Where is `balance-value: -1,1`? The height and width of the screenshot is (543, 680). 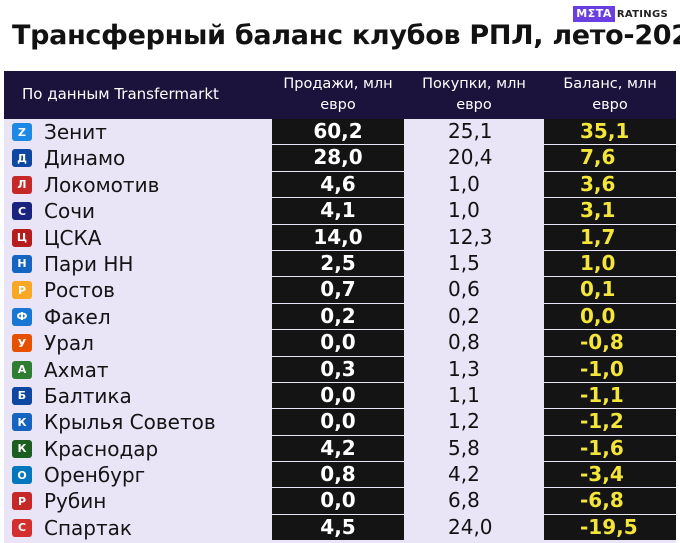 balance-value: -1,1 is located at coordinates (610, 395).